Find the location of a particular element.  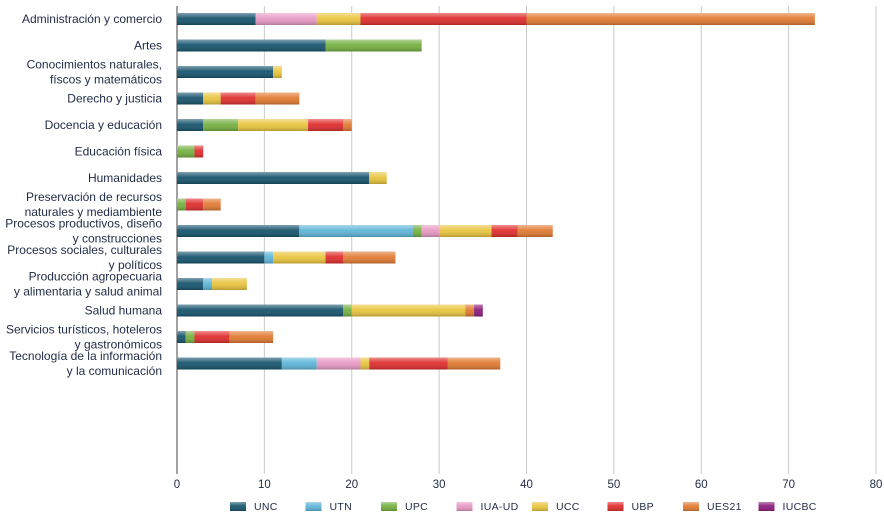

legend-item-ues21: UES21 is located at coordinates (712, 507).